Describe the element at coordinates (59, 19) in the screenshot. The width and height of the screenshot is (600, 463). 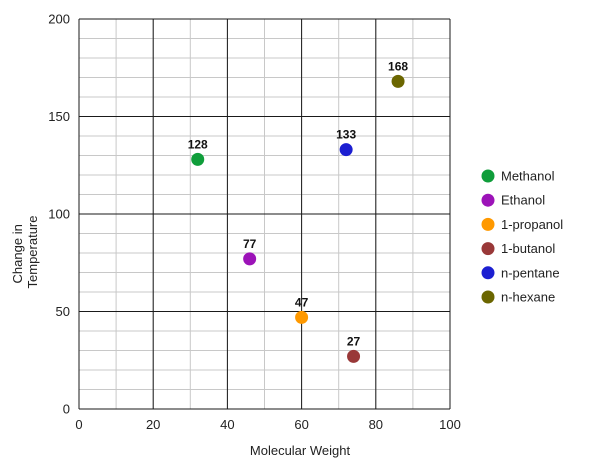
I see `y-tick-label: 200` at that location.